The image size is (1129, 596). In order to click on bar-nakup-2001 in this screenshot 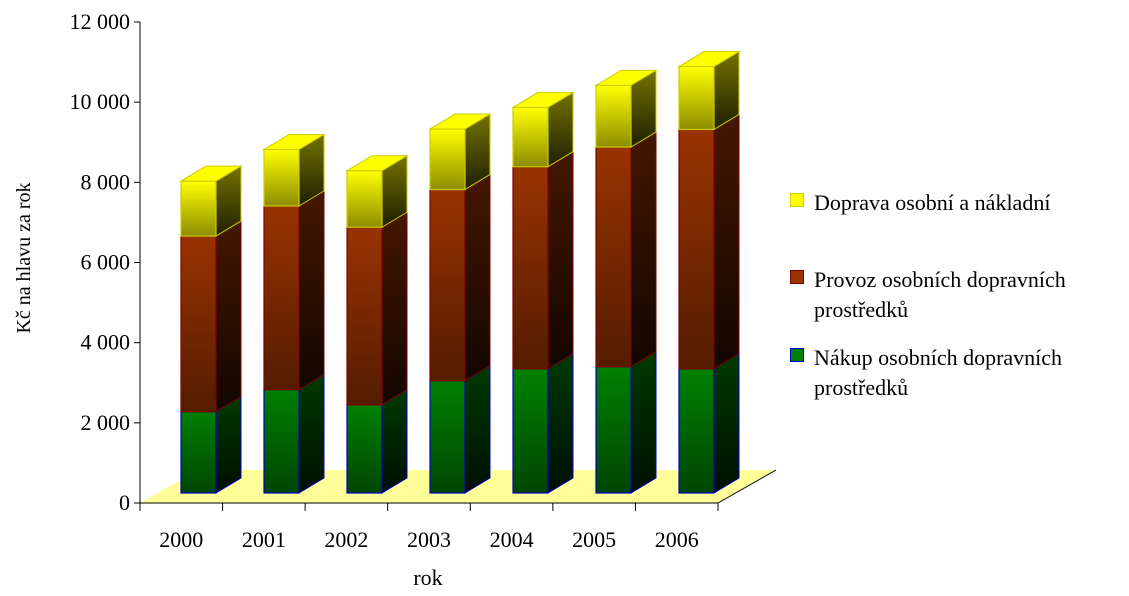, I will do `click(281, 441)`.